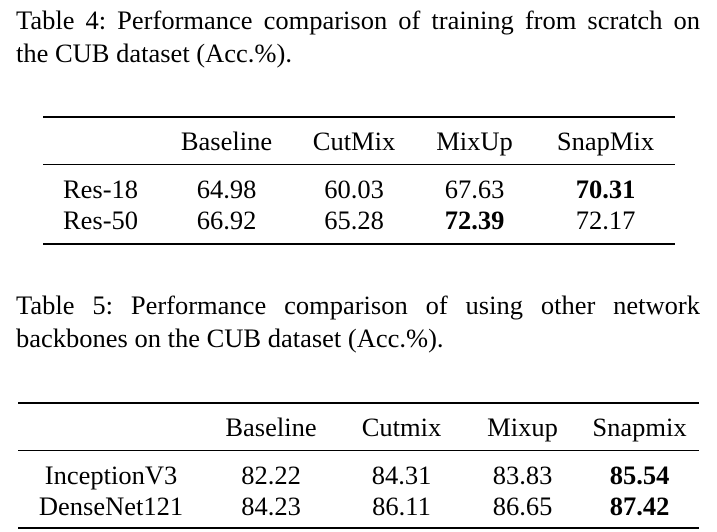  What do you see at coordinates (605, 141) in the screenshot?
I see `header-cell: SnapMix` at bounding box center [605, 141].